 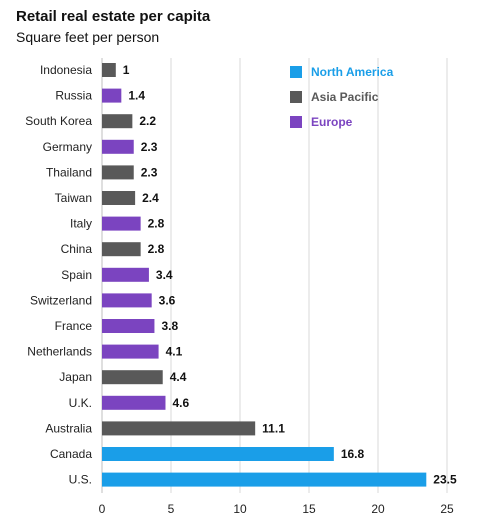 What do you see at coordinates (68, 428) in the screenshot?
I see `category-label: Australia` at bounding box center [68, 428].